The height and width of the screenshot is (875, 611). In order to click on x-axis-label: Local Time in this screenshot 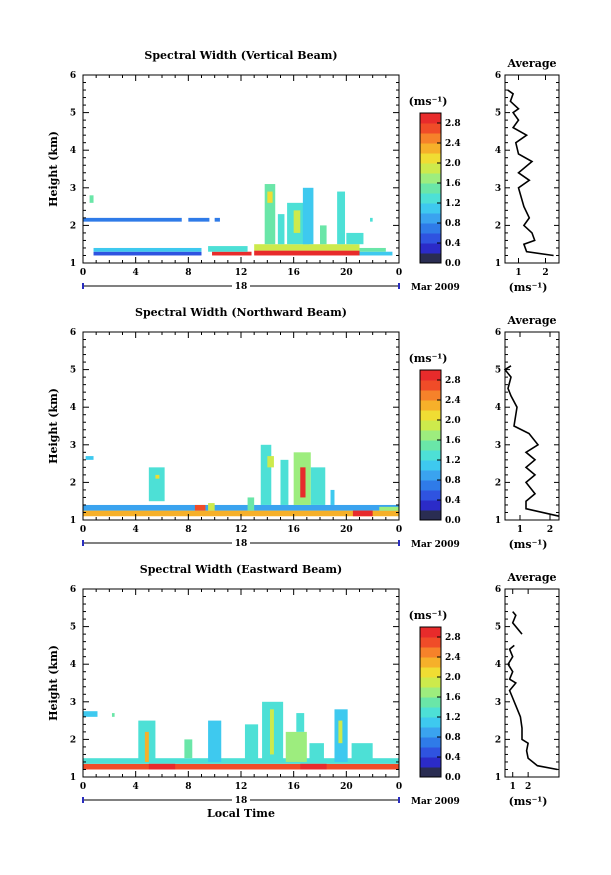, I will do `click(241, 813)`.